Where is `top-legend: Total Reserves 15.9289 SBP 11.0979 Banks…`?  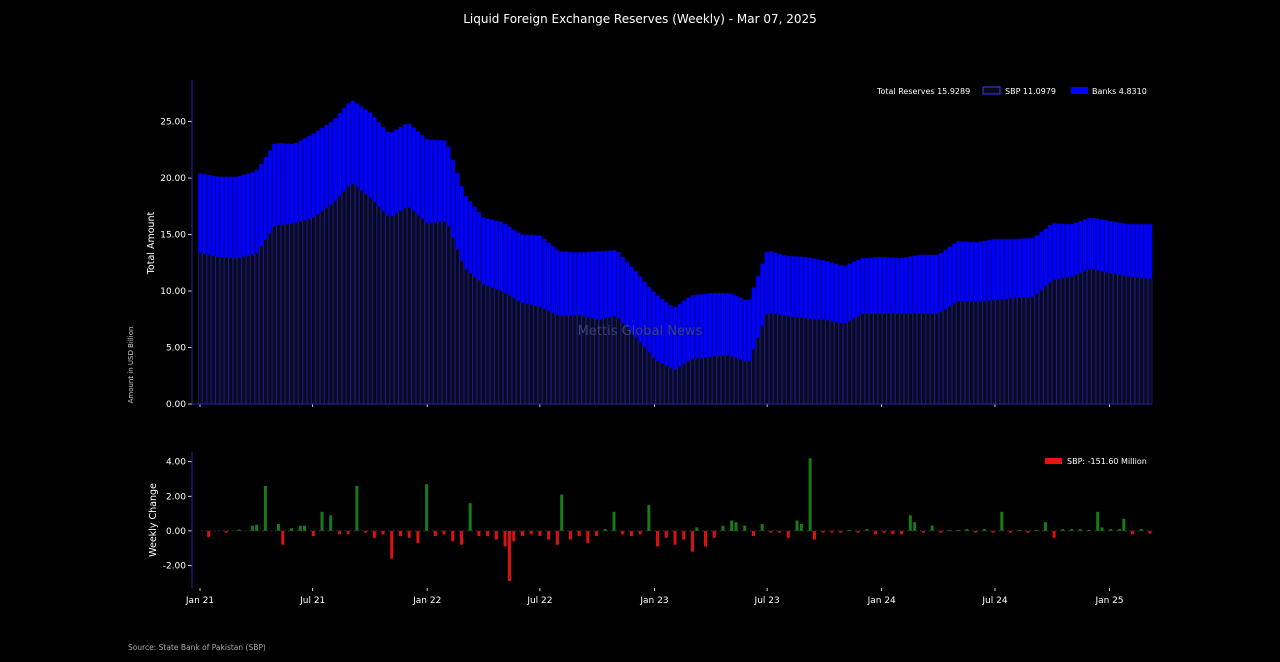
top-legend: Total Reserves 15.9289 SBP 11.0979 Banks… is located at coordinates (1011, 91).